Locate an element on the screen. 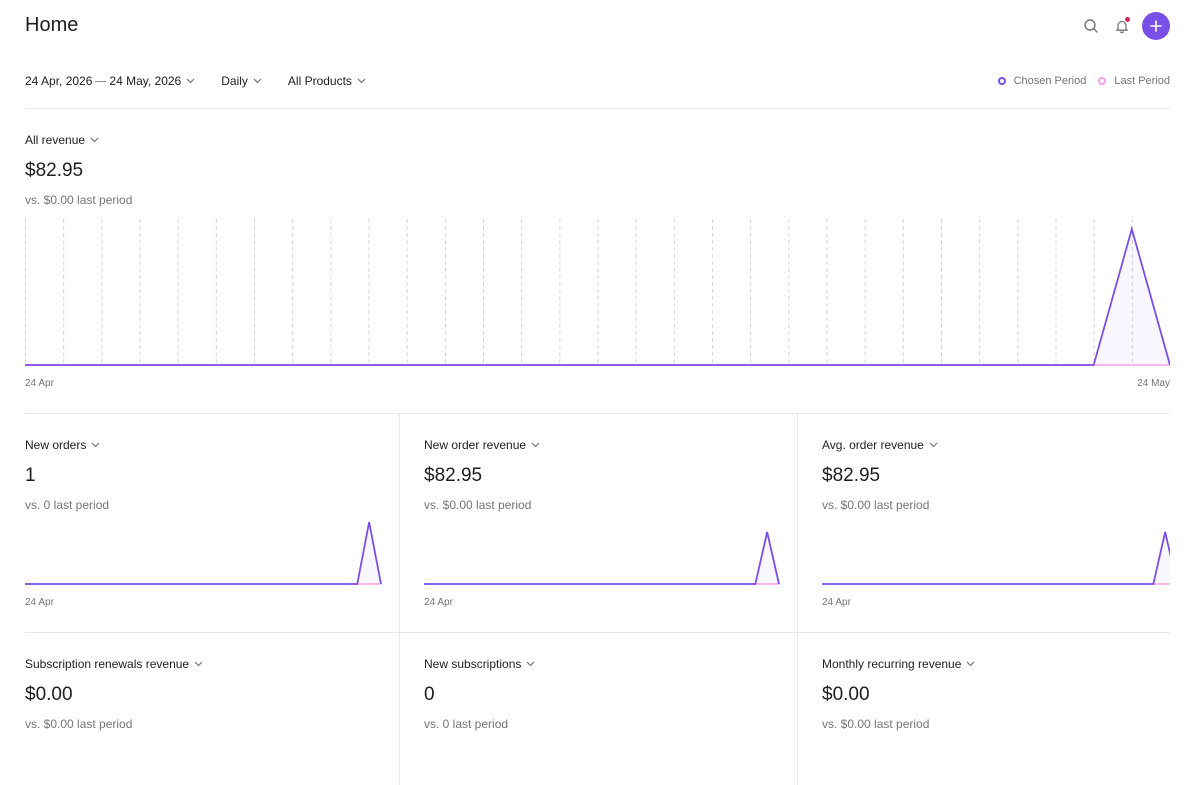 The width and height of the screenshot is (1200, 785). metric-label: Avg. order revenue is located at coordinates (873, 445).